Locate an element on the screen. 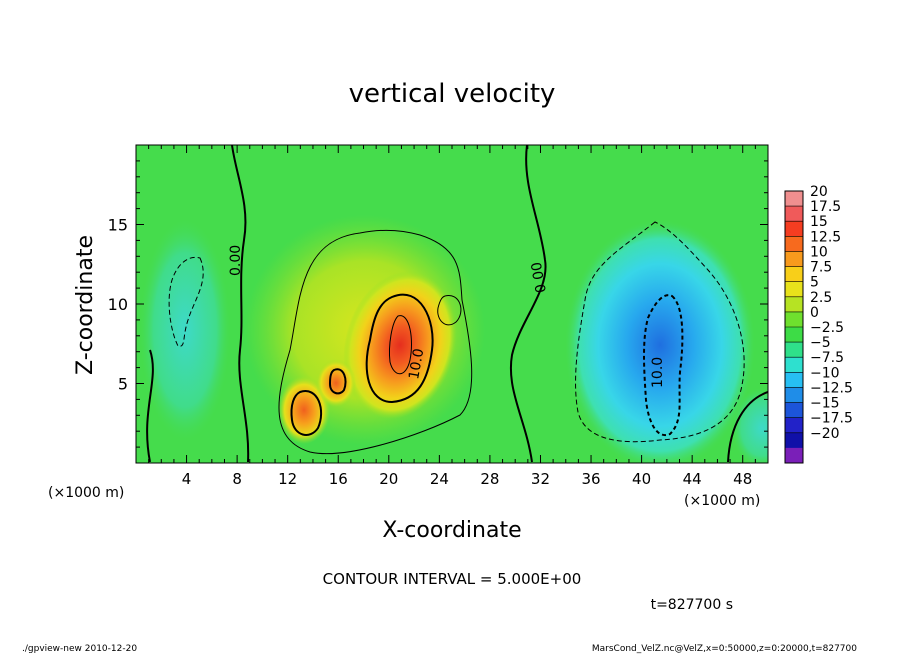 The width and height of the screenshot is (904, 654). updraft-secondary-a is located at coordinates (304, 410).